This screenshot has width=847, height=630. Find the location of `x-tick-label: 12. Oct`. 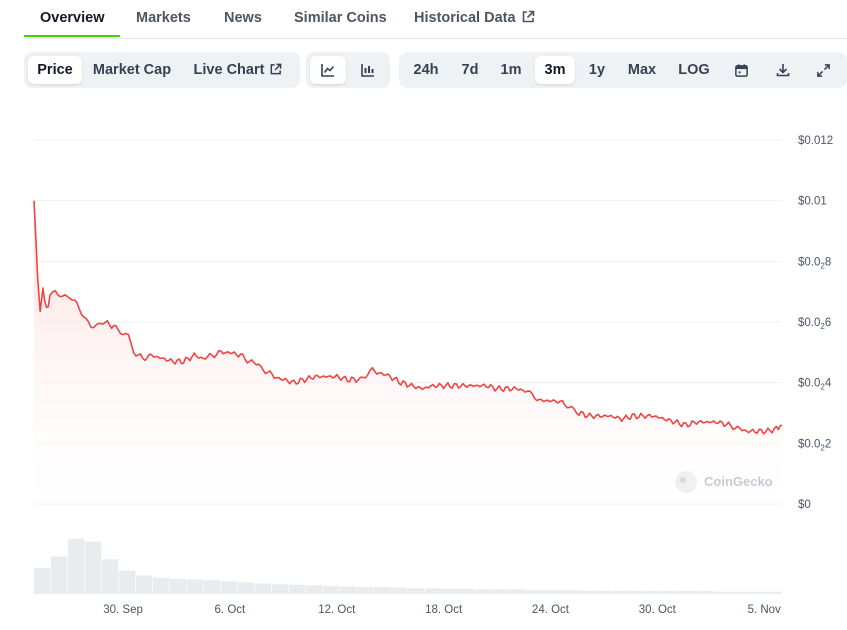

x-tick-label: 12. Oct is located at coordinates (337, 610).